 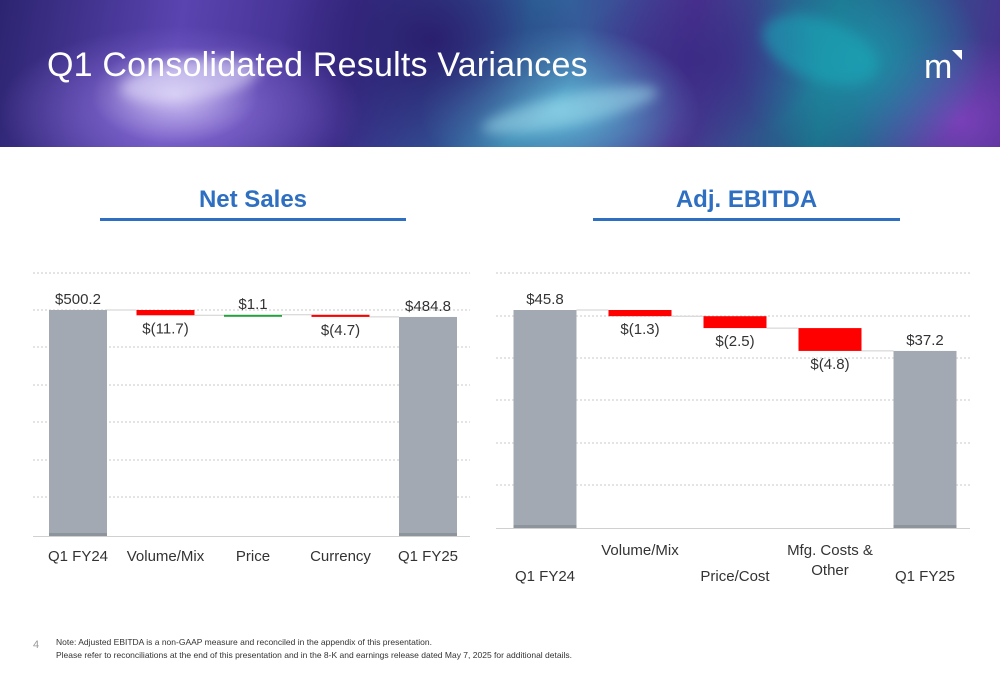 What do you see at coordinates (830, 560) in the screenshot?
I see `category-label: Mfg. Costs & Other` at bounding box center [830, 560].